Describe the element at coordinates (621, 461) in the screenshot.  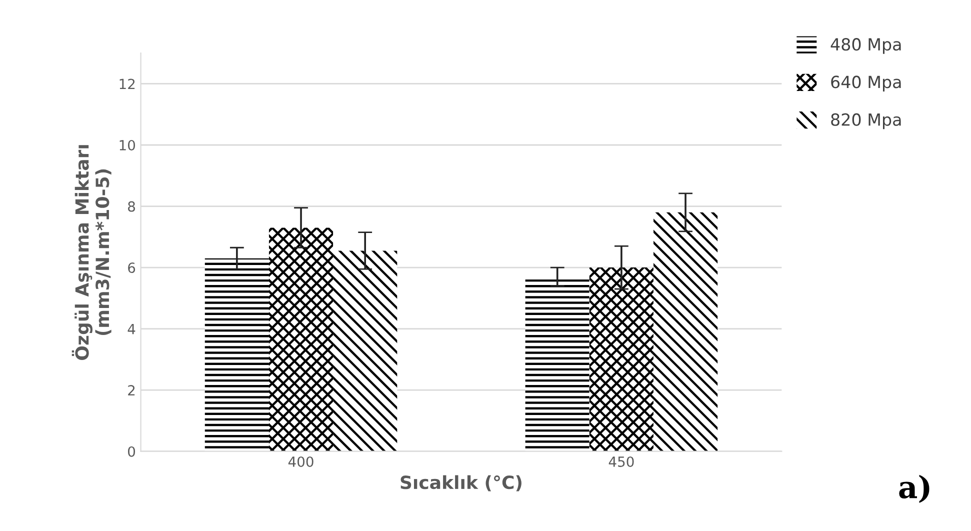
I see `x-tick-label: 450` at that location.